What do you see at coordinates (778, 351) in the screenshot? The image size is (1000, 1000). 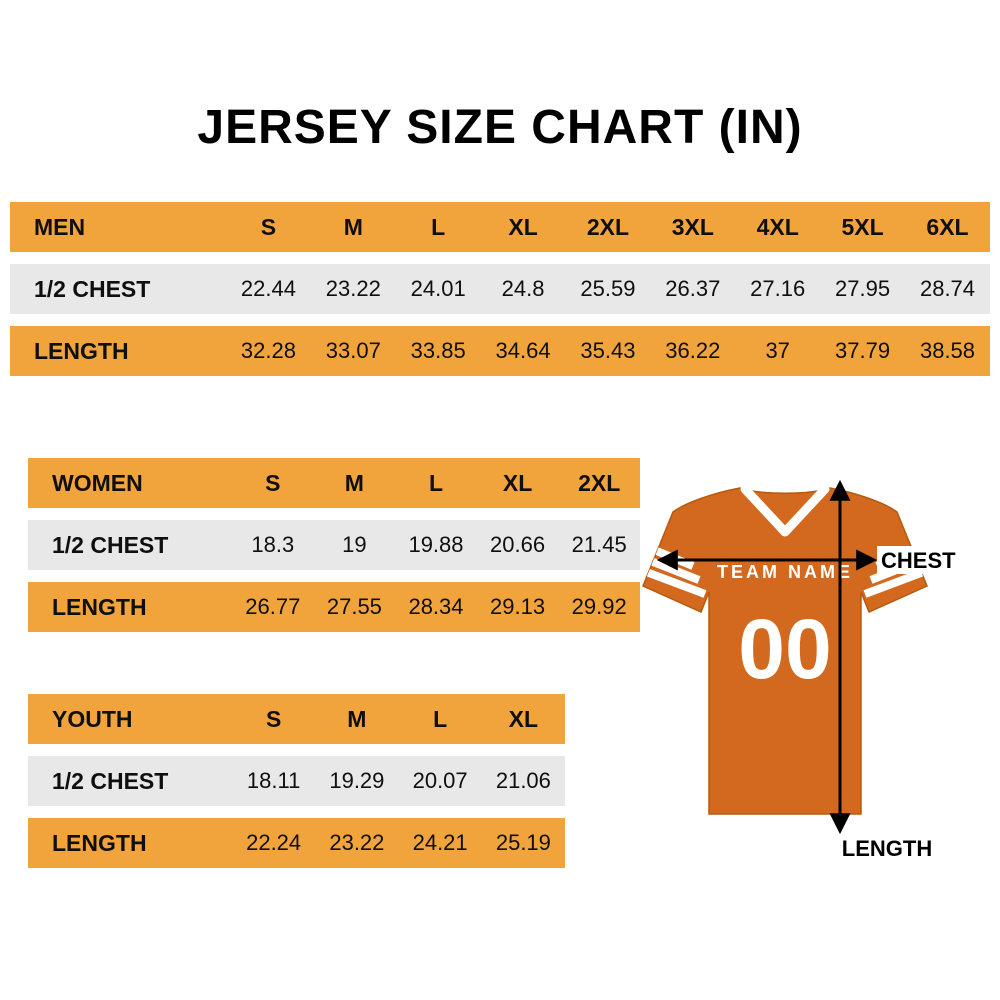 I see `men-value-cell: 37` at bounding box center [778, 351].